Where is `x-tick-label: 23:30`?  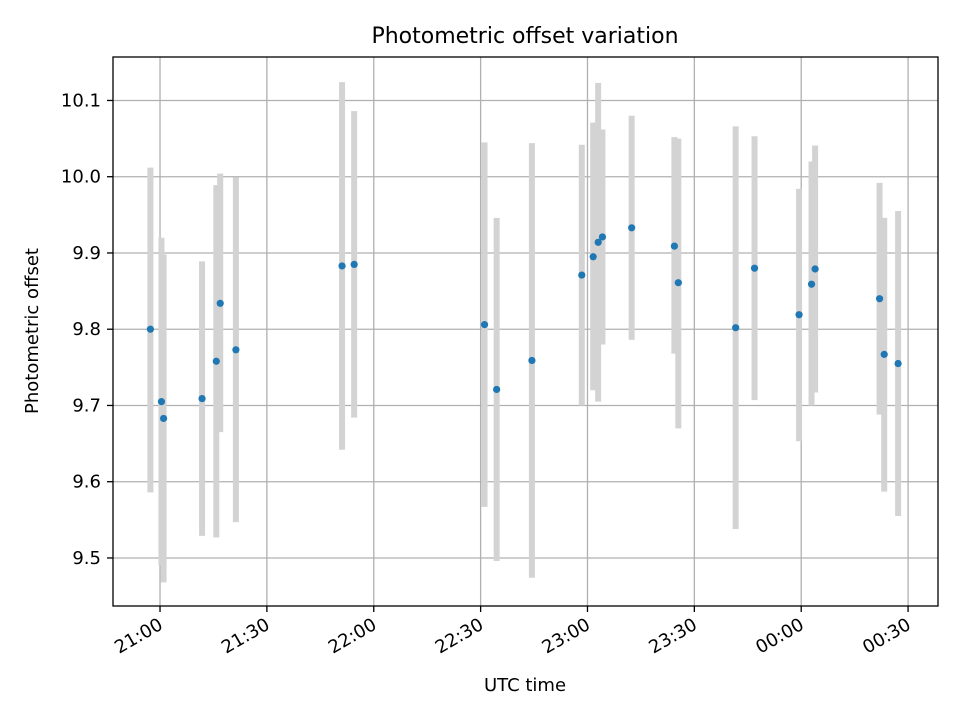 x-tick-label: 23:30 is located at coordinates (672, 636).